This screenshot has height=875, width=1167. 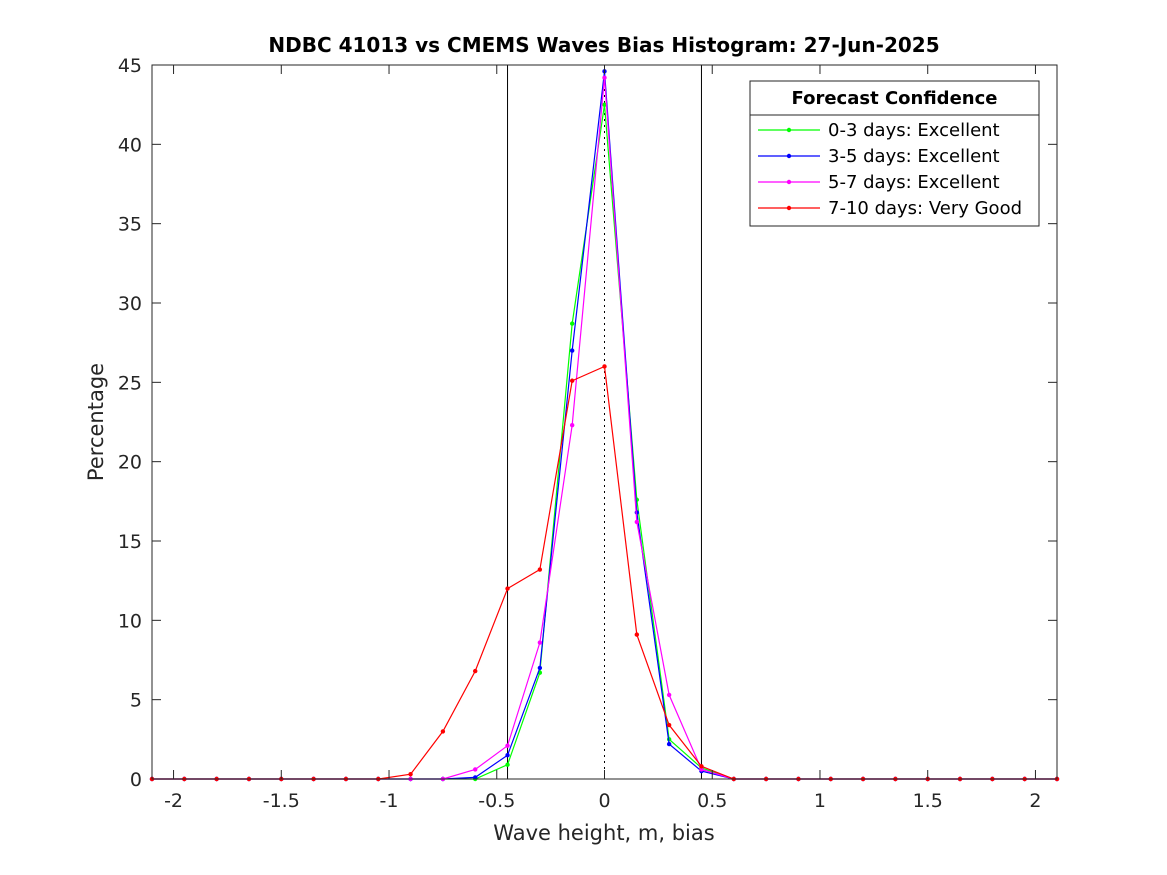 What do you see at coordinates (130, 542) in the screenshot?
I see `y-tick-label: 15` at bounding box center [130, 542].